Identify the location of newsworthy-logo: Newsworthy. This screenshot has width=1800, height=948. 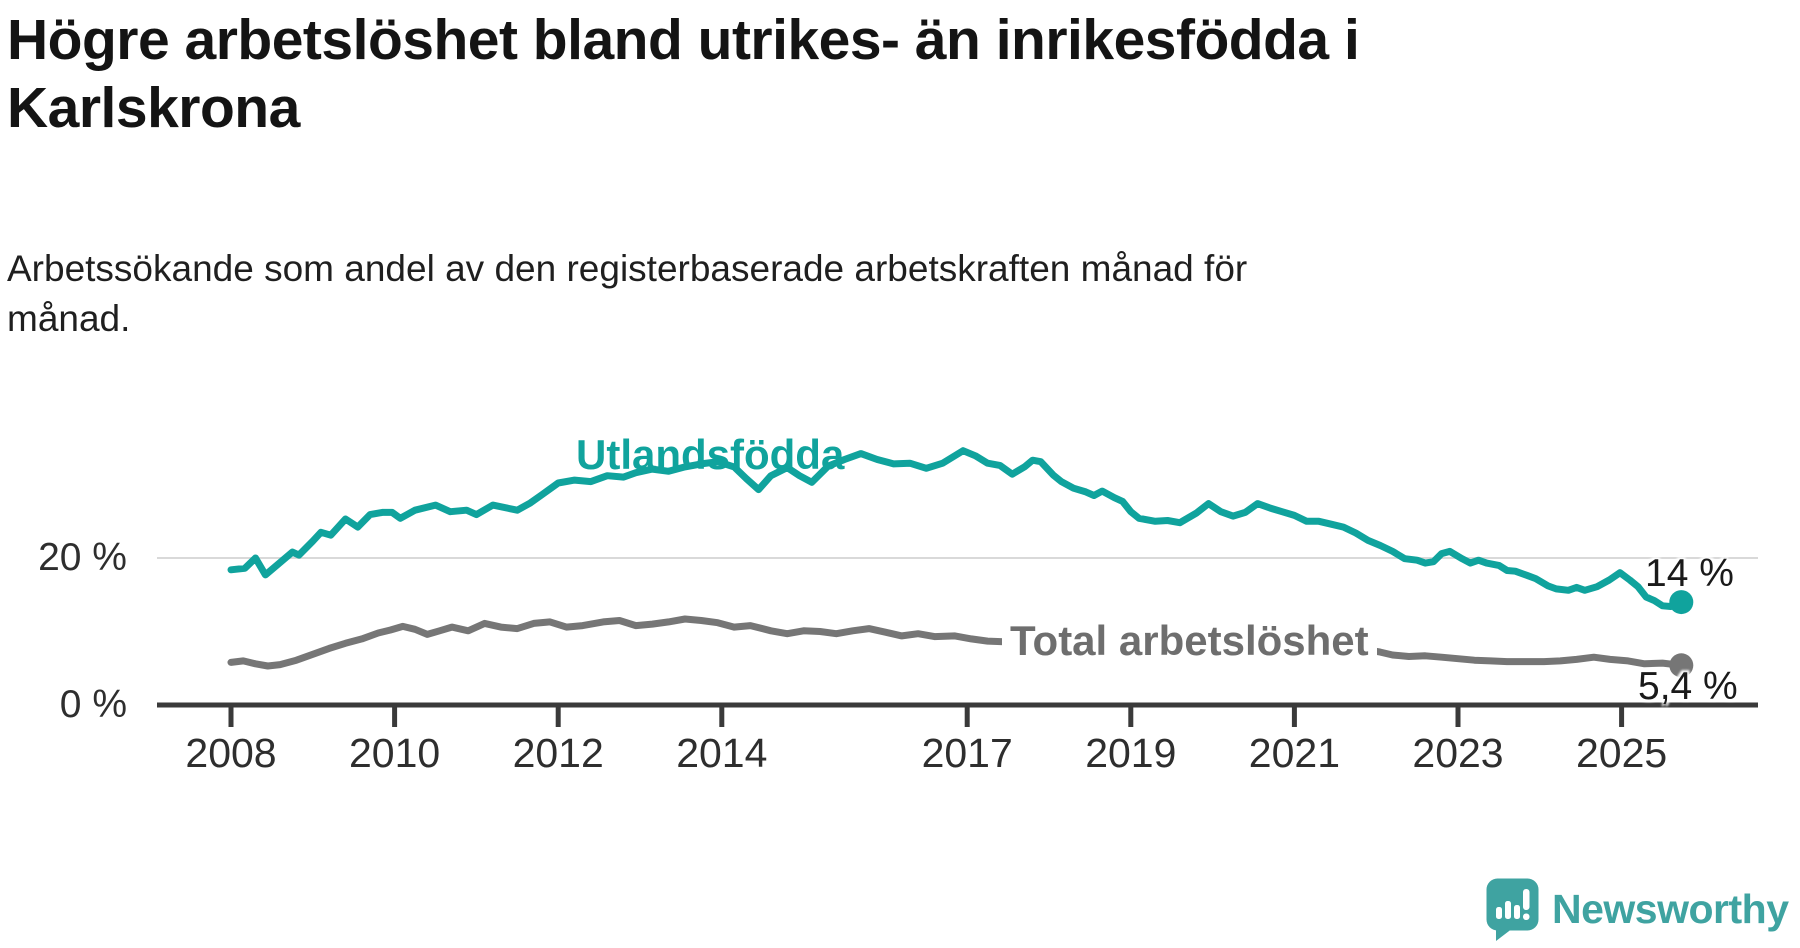
(1637, 909).